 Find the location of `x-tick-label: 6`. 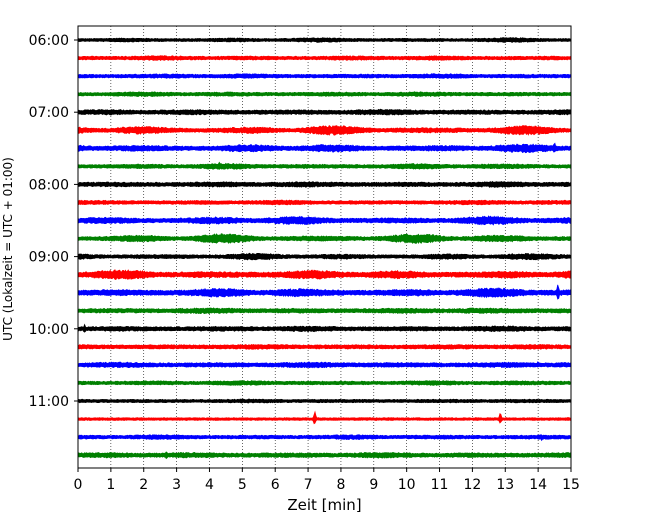

x-tick-label: 6 is located at coordinates (275, 485).